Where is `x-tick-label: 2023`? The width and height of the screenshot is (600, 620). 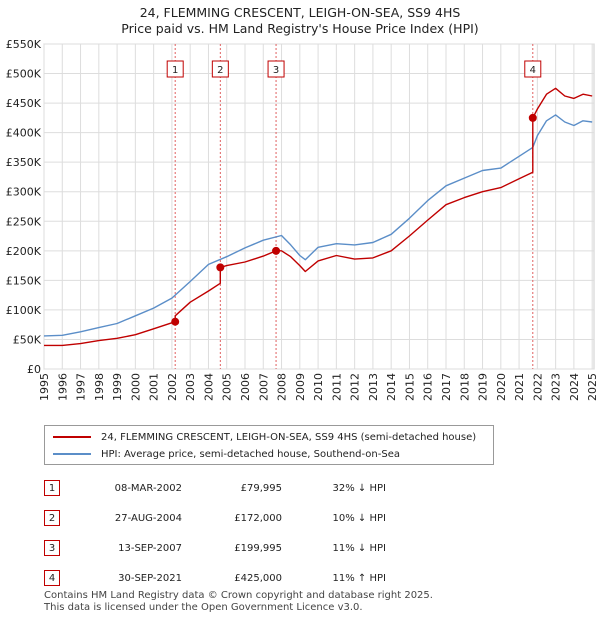
x-tick-label: 2023 is located at coordinates (556, 387).